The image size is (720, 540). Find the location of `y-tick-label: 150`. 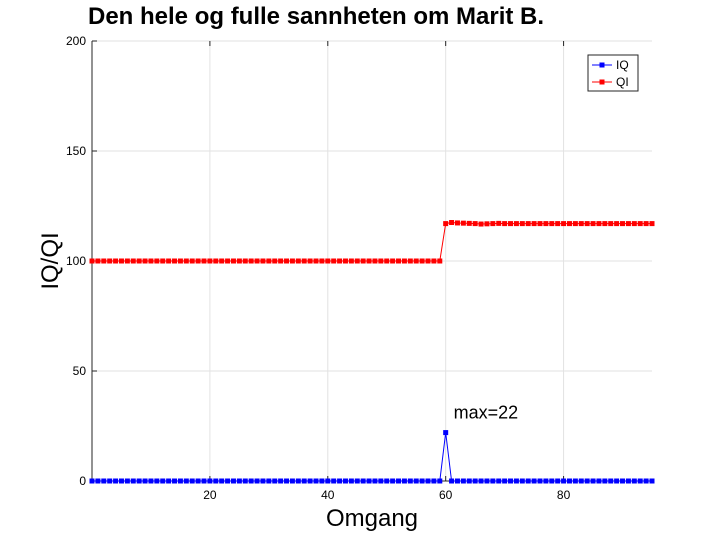

y-tick-label: 150 is located at coordinates (76, 151).